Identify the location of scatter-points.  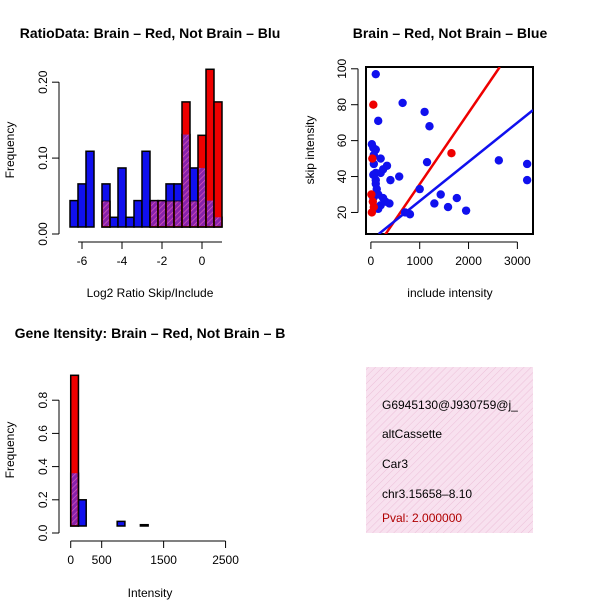
(449, 144).